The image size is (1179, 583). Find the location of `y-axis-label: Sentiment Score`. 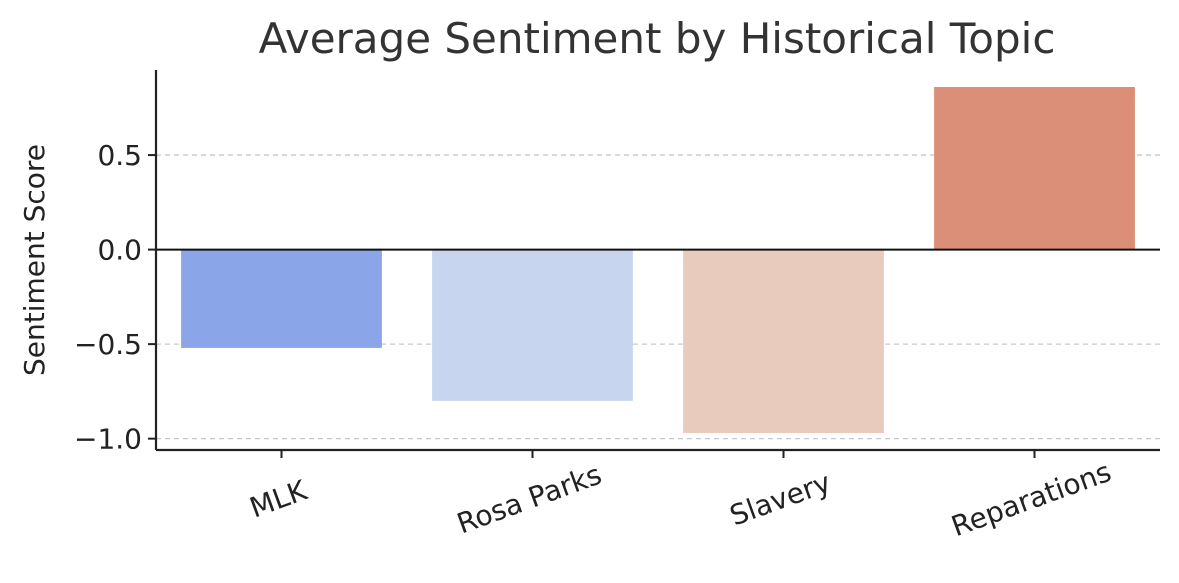

y-axis-label: Sentiment Score is located at coordinates (34, 260).